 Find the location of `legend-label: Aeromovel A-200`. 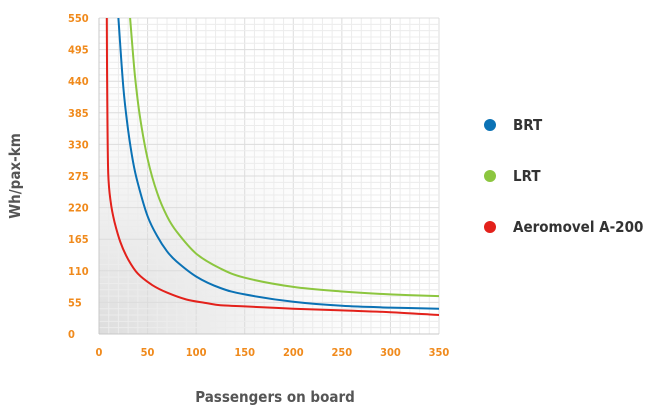

legend-label: Aeromovel A-200 is located at coordinates (578, 227).